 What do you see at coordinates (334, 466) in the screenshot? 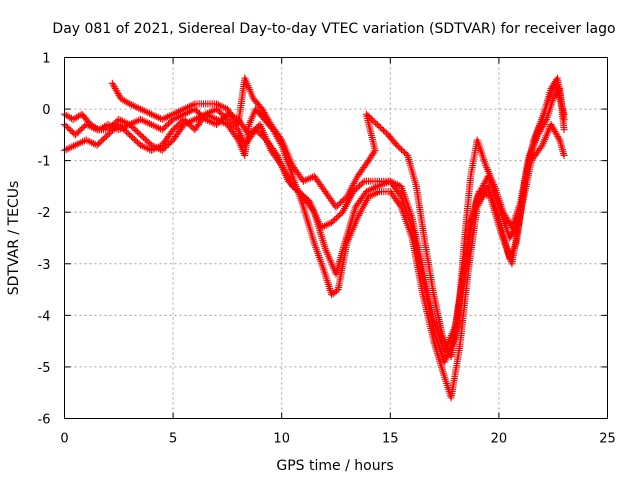
I see `x-axis-label: GPS time / hours` at bounding box center [334, 466].